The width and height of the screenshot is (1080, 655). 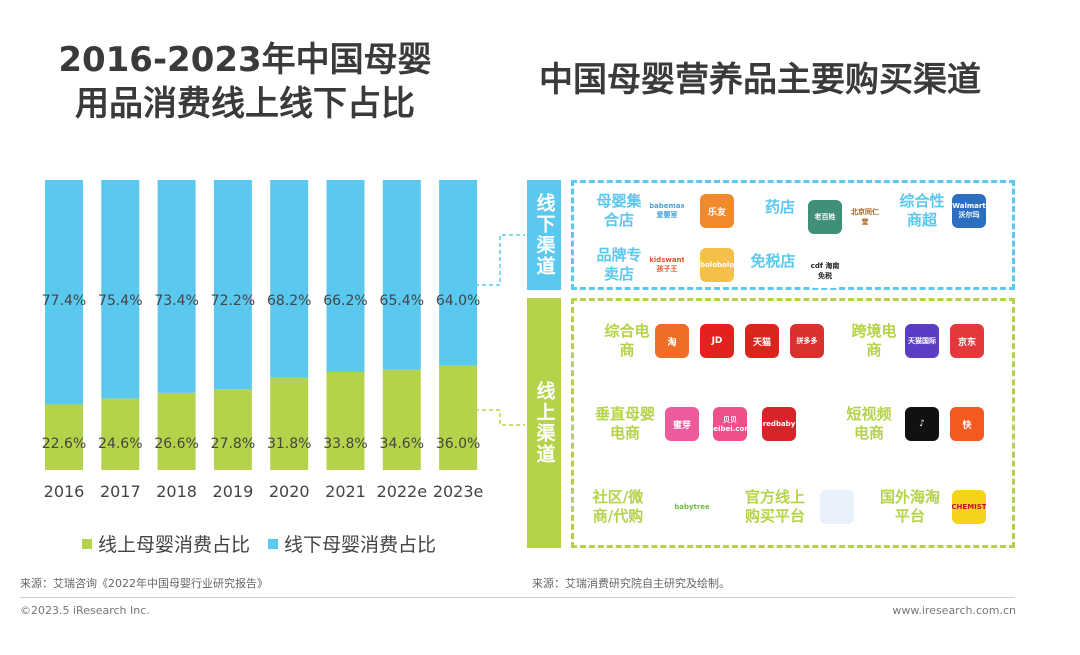 What do you see at coordinates (345, 444) in the screenshot?
I see `data-label: 33.8%` at bounding box center [345, 444].